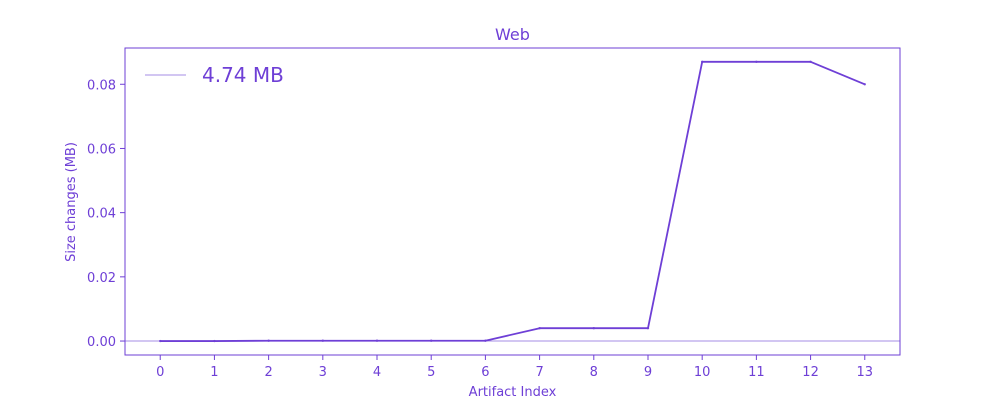 The height and width of the screenshot is (400, 1000). Describe the element at coordinates (648, 372) in the screenshot. I see `x-tick-label: 9` at that location.